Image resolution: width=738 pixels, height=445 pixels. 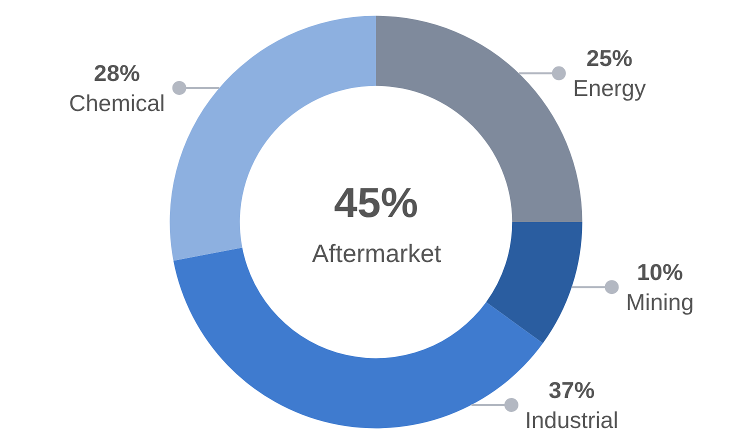 I want to click on data-label: 28%, so click(x=117, y=73).